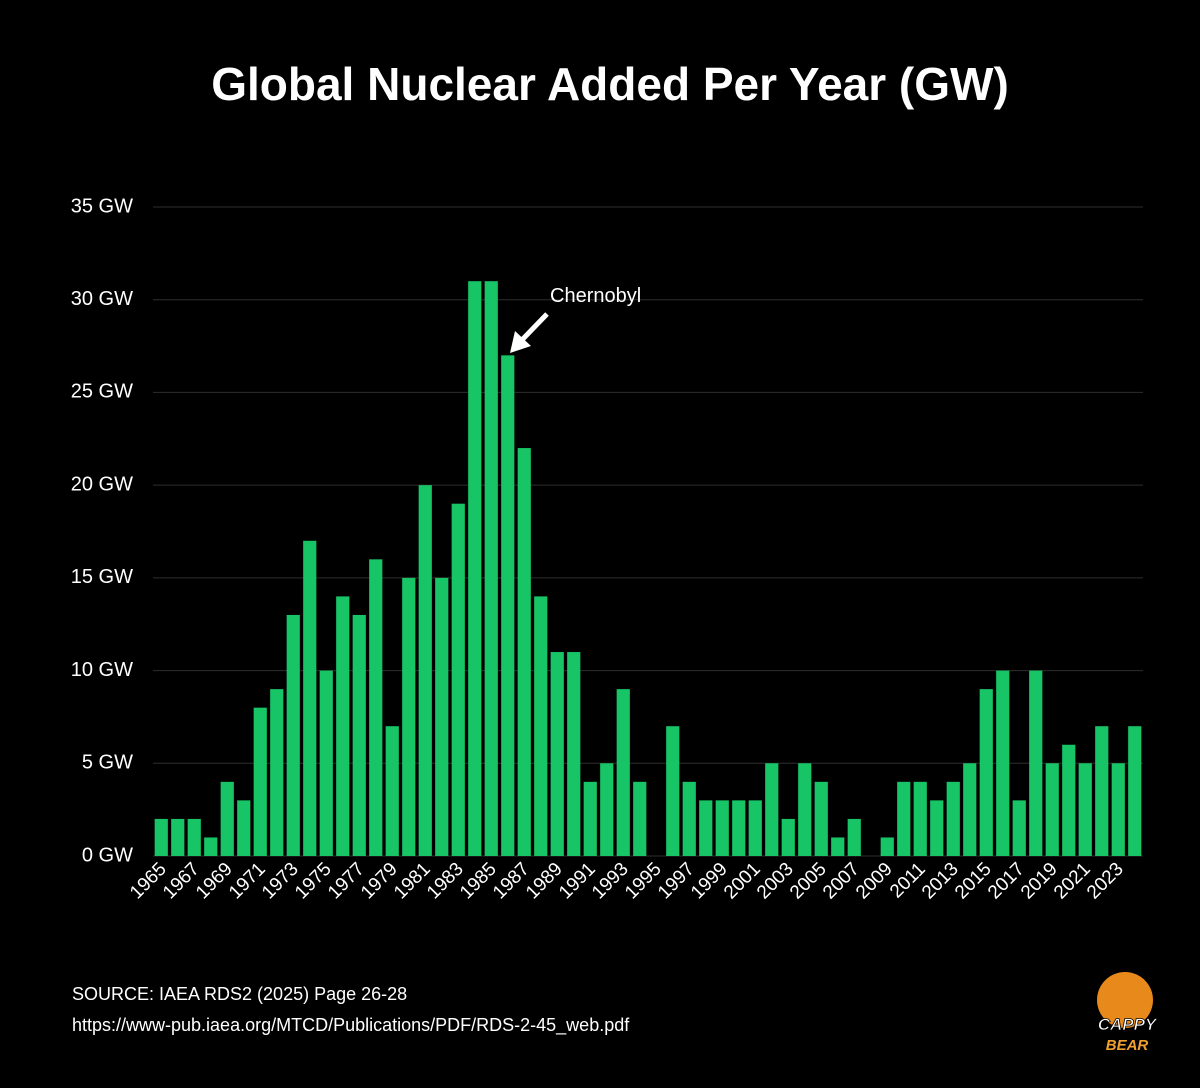 Image resolution: width=1200 pixels, height=1088 pixels. What do you see at coordinates (610, 84) in the screenshot?
I see `chart-title: Global Nuclear Added Per Year (GW)` at bounding box center [610, 84].